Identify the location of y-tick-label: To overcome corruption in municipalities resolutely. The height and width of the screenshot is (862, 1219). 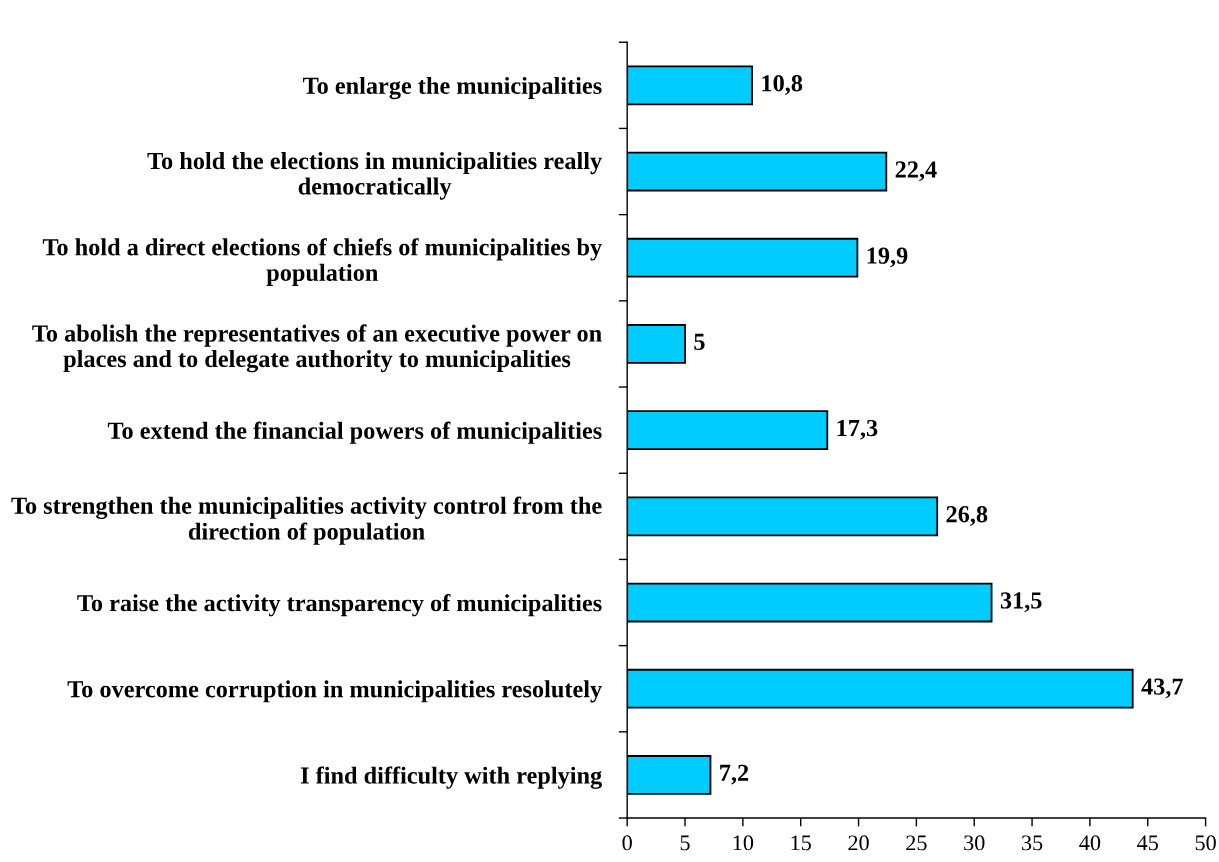
(334, 691).